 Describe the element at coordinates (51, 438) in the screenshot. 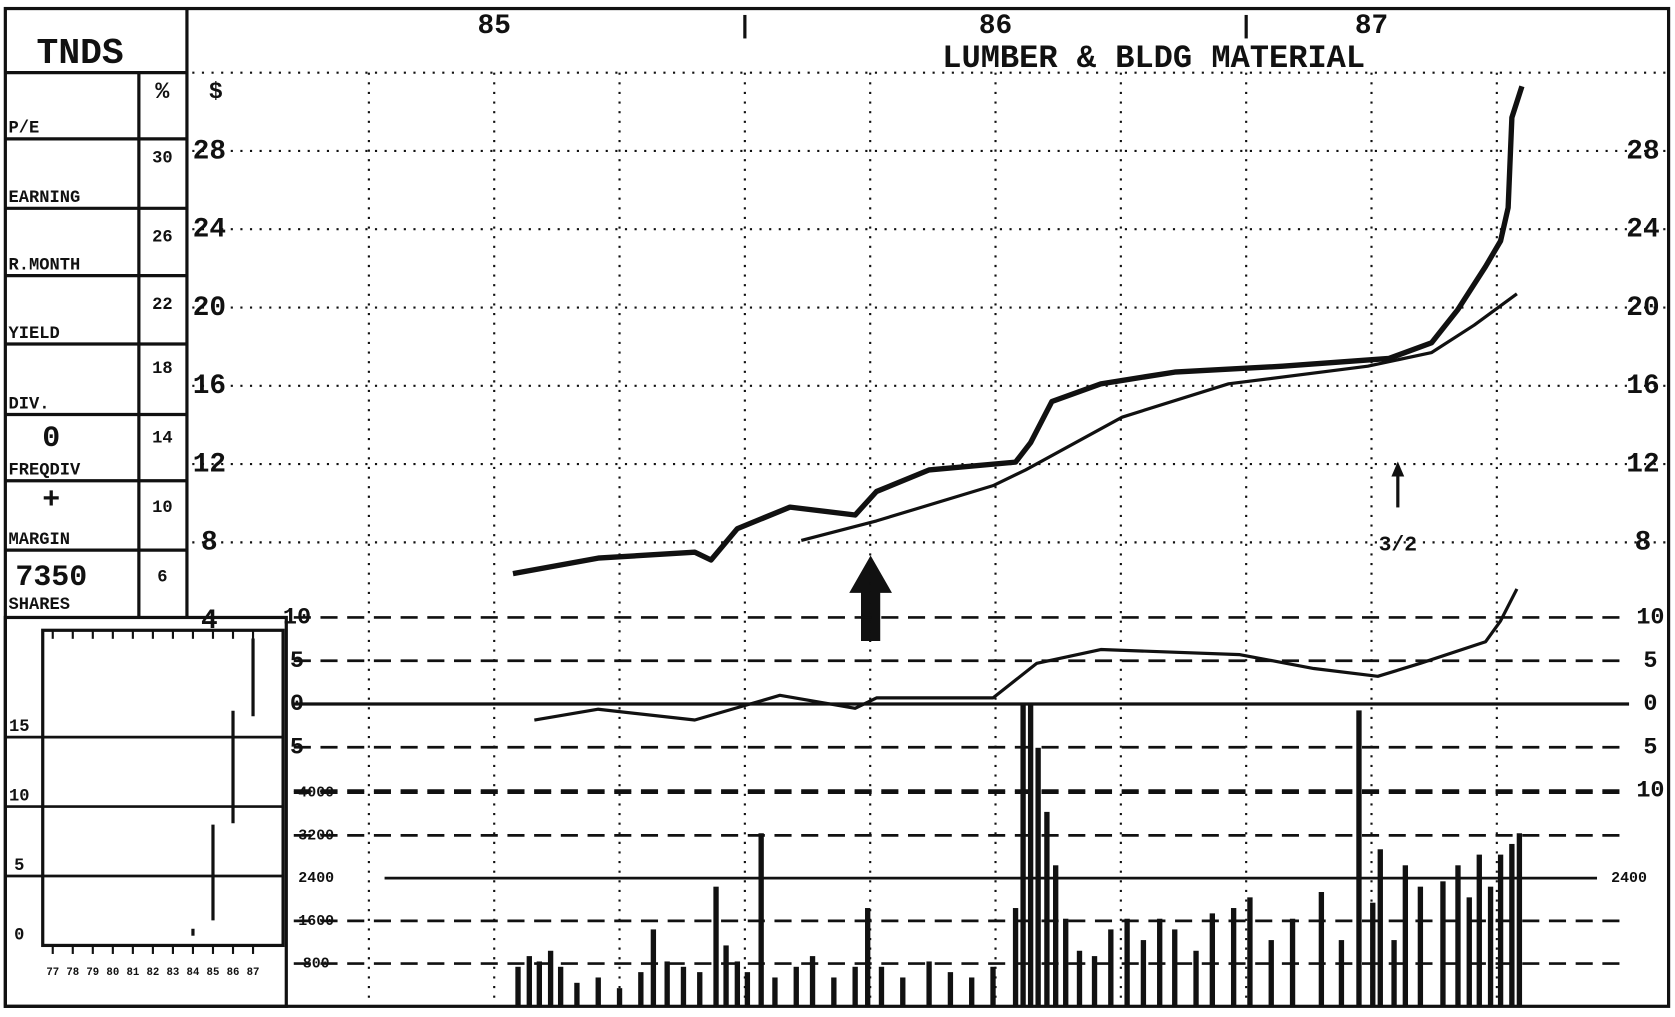

I see `panel-label: 0` at that location.